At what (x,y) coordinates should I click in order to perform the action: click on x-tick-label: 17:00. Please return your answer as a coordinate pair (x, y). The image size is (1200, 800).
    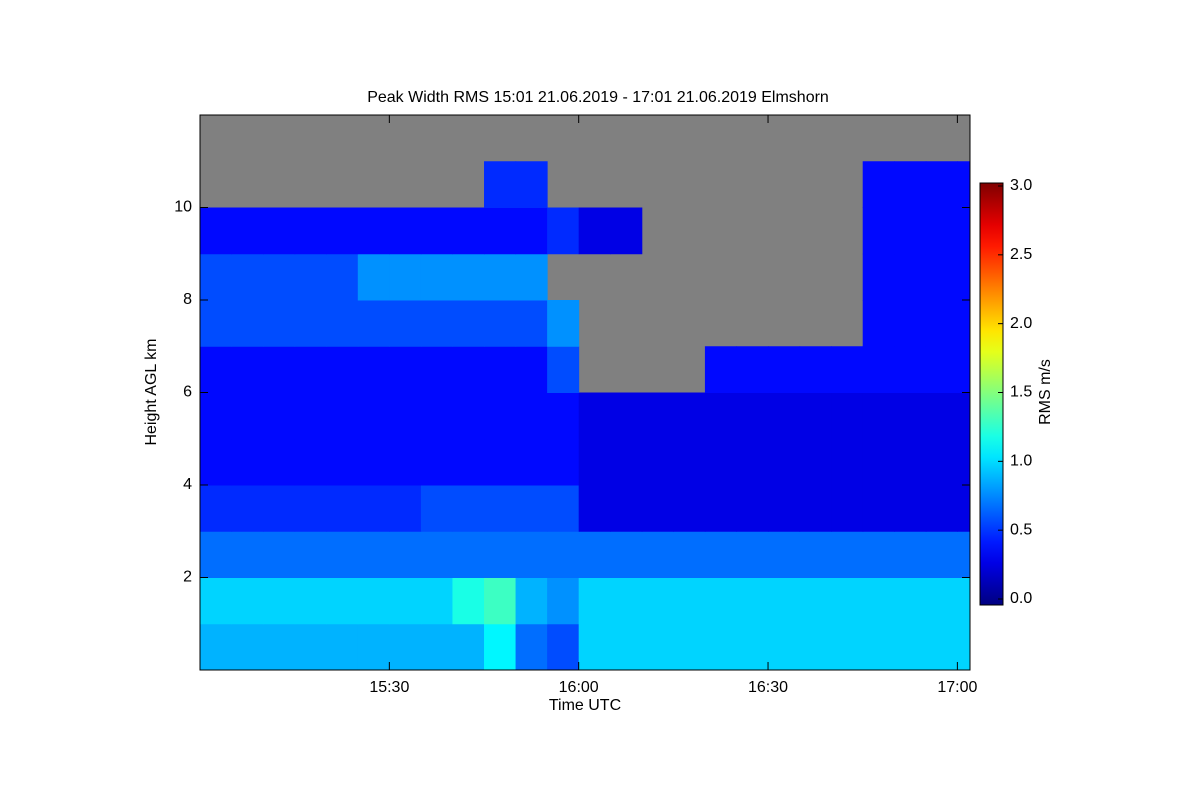
    Looking at the image, I should click on (957, 687).